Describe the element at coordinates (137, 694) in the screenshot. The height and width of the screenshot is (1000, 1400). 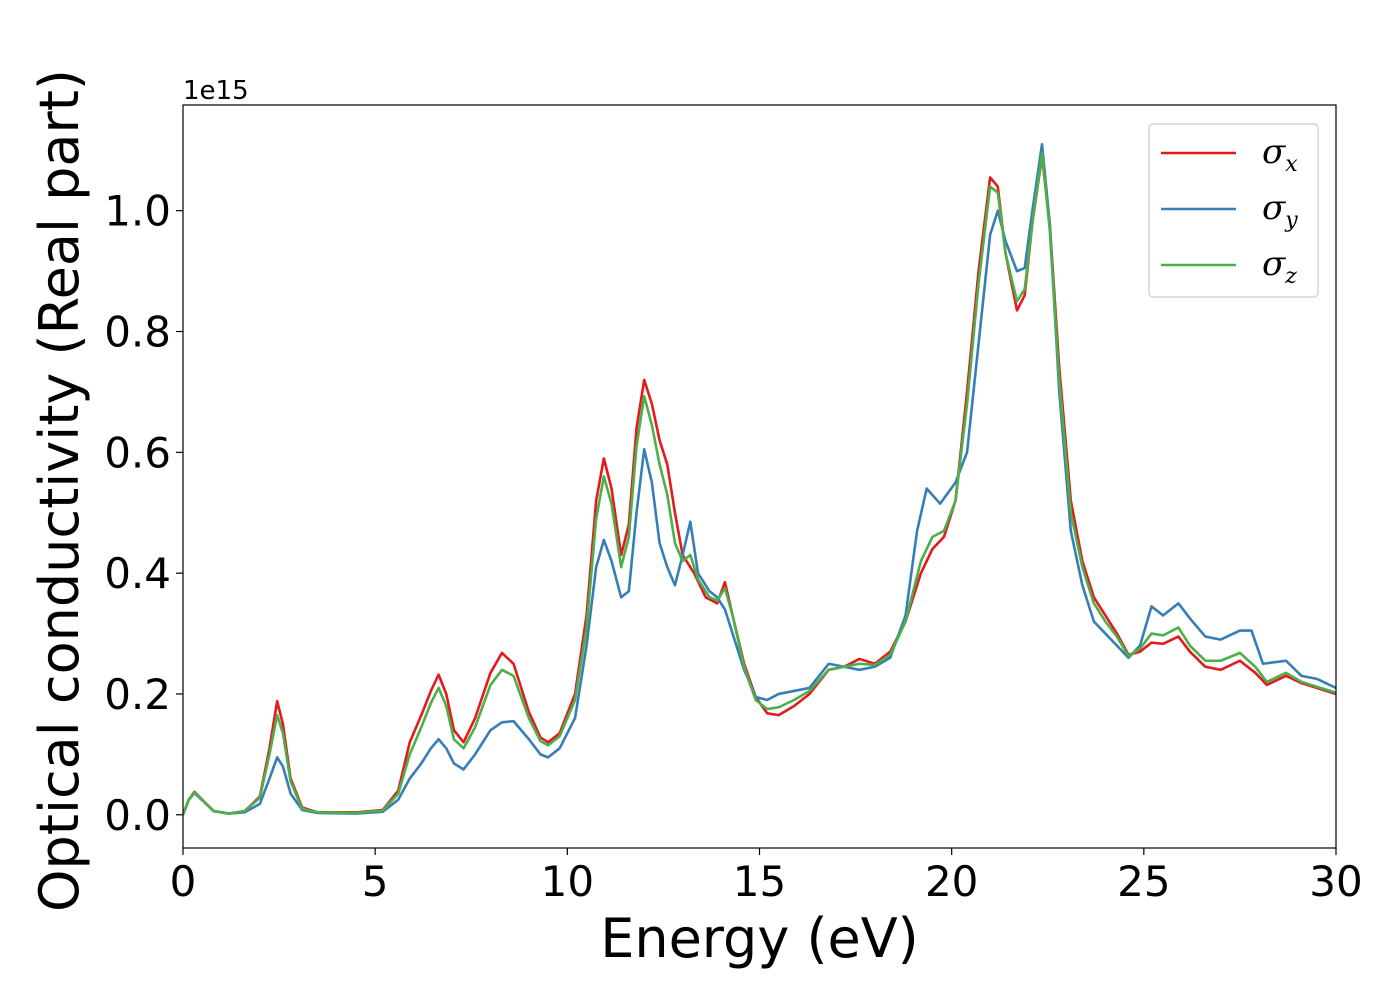
I see `y-tick-label: 0.2` at that location.